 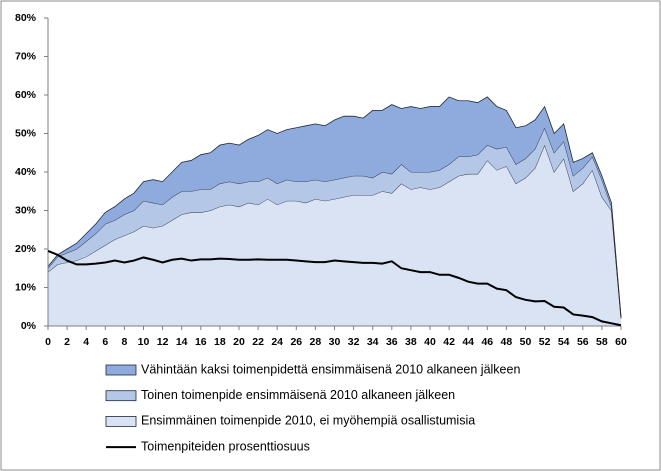 What do you see at coordinates (201, 342) in the screenshot?
I see `x-tick-label: 16` at bounding box center [201, 342].